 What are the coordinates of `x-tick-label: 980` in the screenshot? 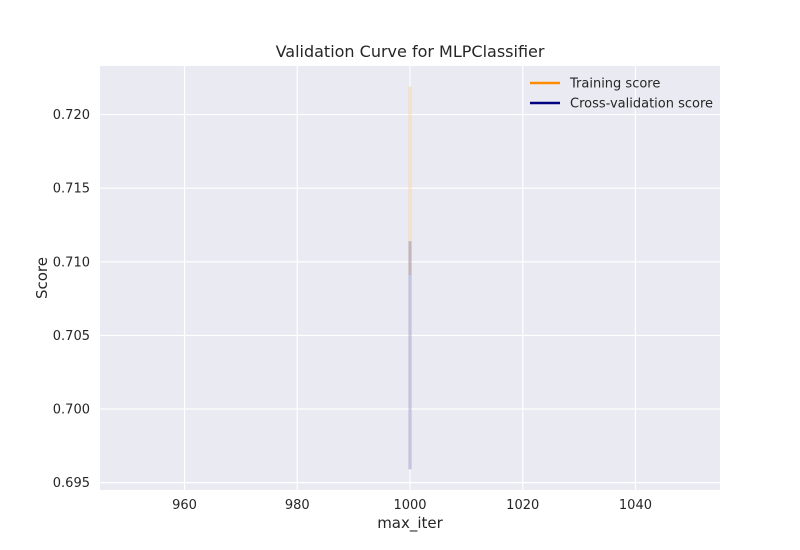 It's located at (297, 505).